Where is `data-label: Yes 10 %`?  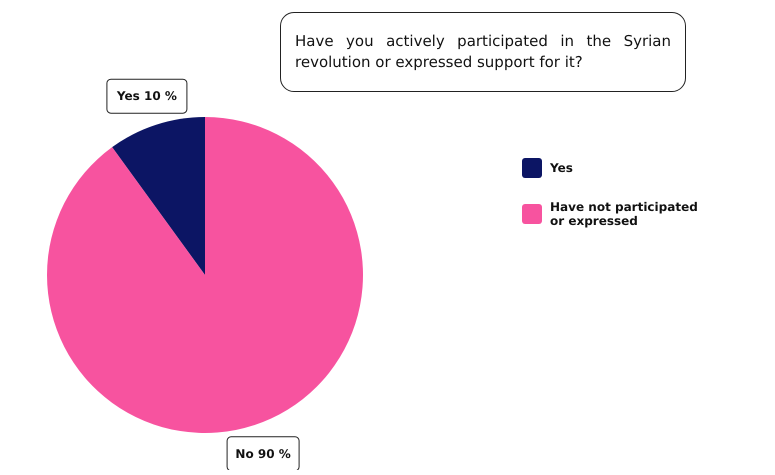 data-label: Yes 10 % is located at coordinates (146, 96).